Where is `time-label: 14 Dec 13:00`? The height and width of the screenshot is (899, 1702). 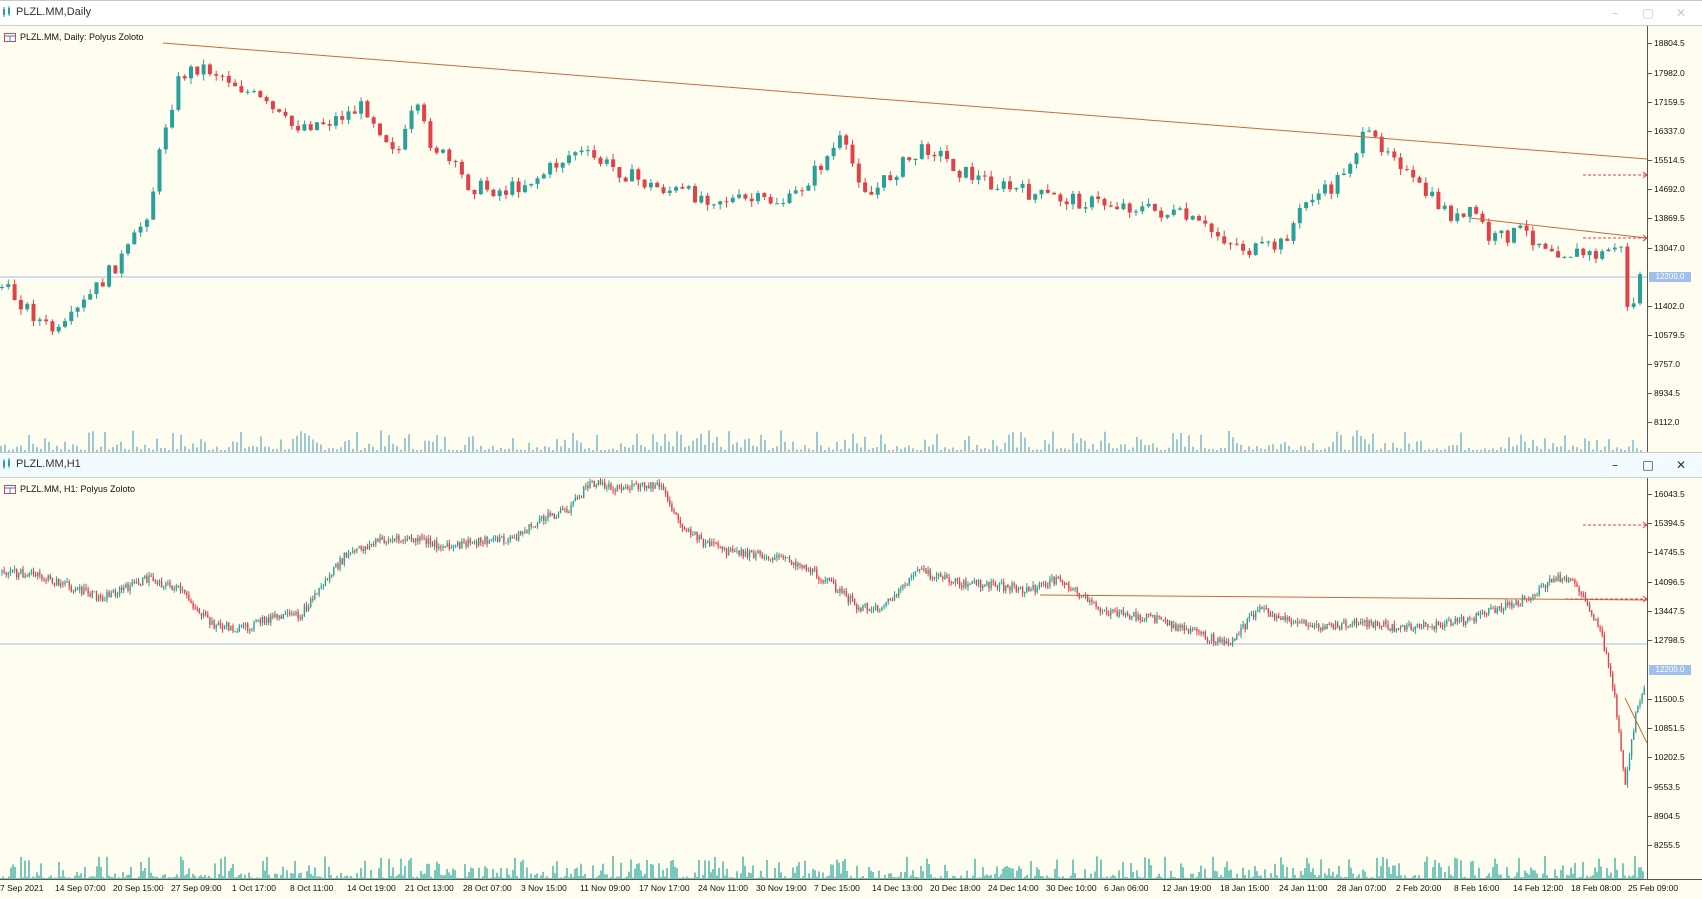 time-label: 14 Dec 13:00 is located at coordinates (897, 888).